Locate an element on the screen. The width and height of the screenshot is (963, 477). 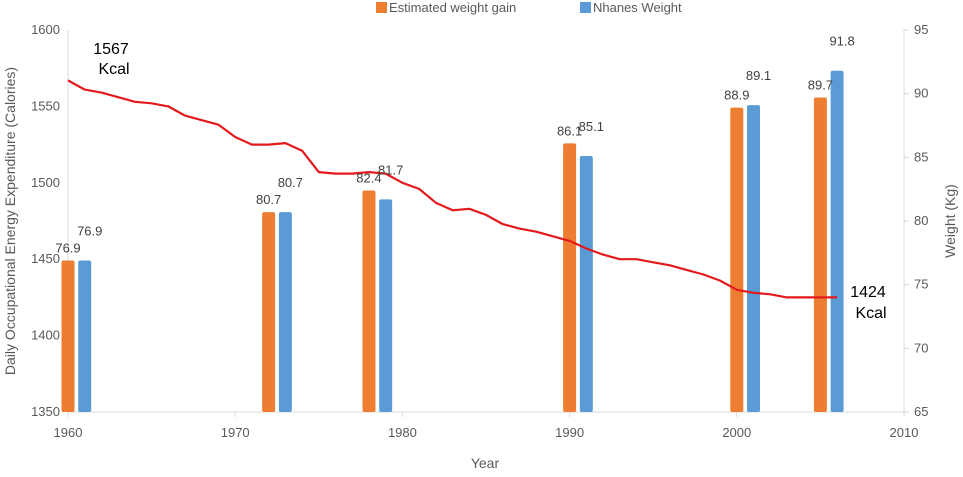
x-tick-label: 1960 is located at coordinates (68, 432).